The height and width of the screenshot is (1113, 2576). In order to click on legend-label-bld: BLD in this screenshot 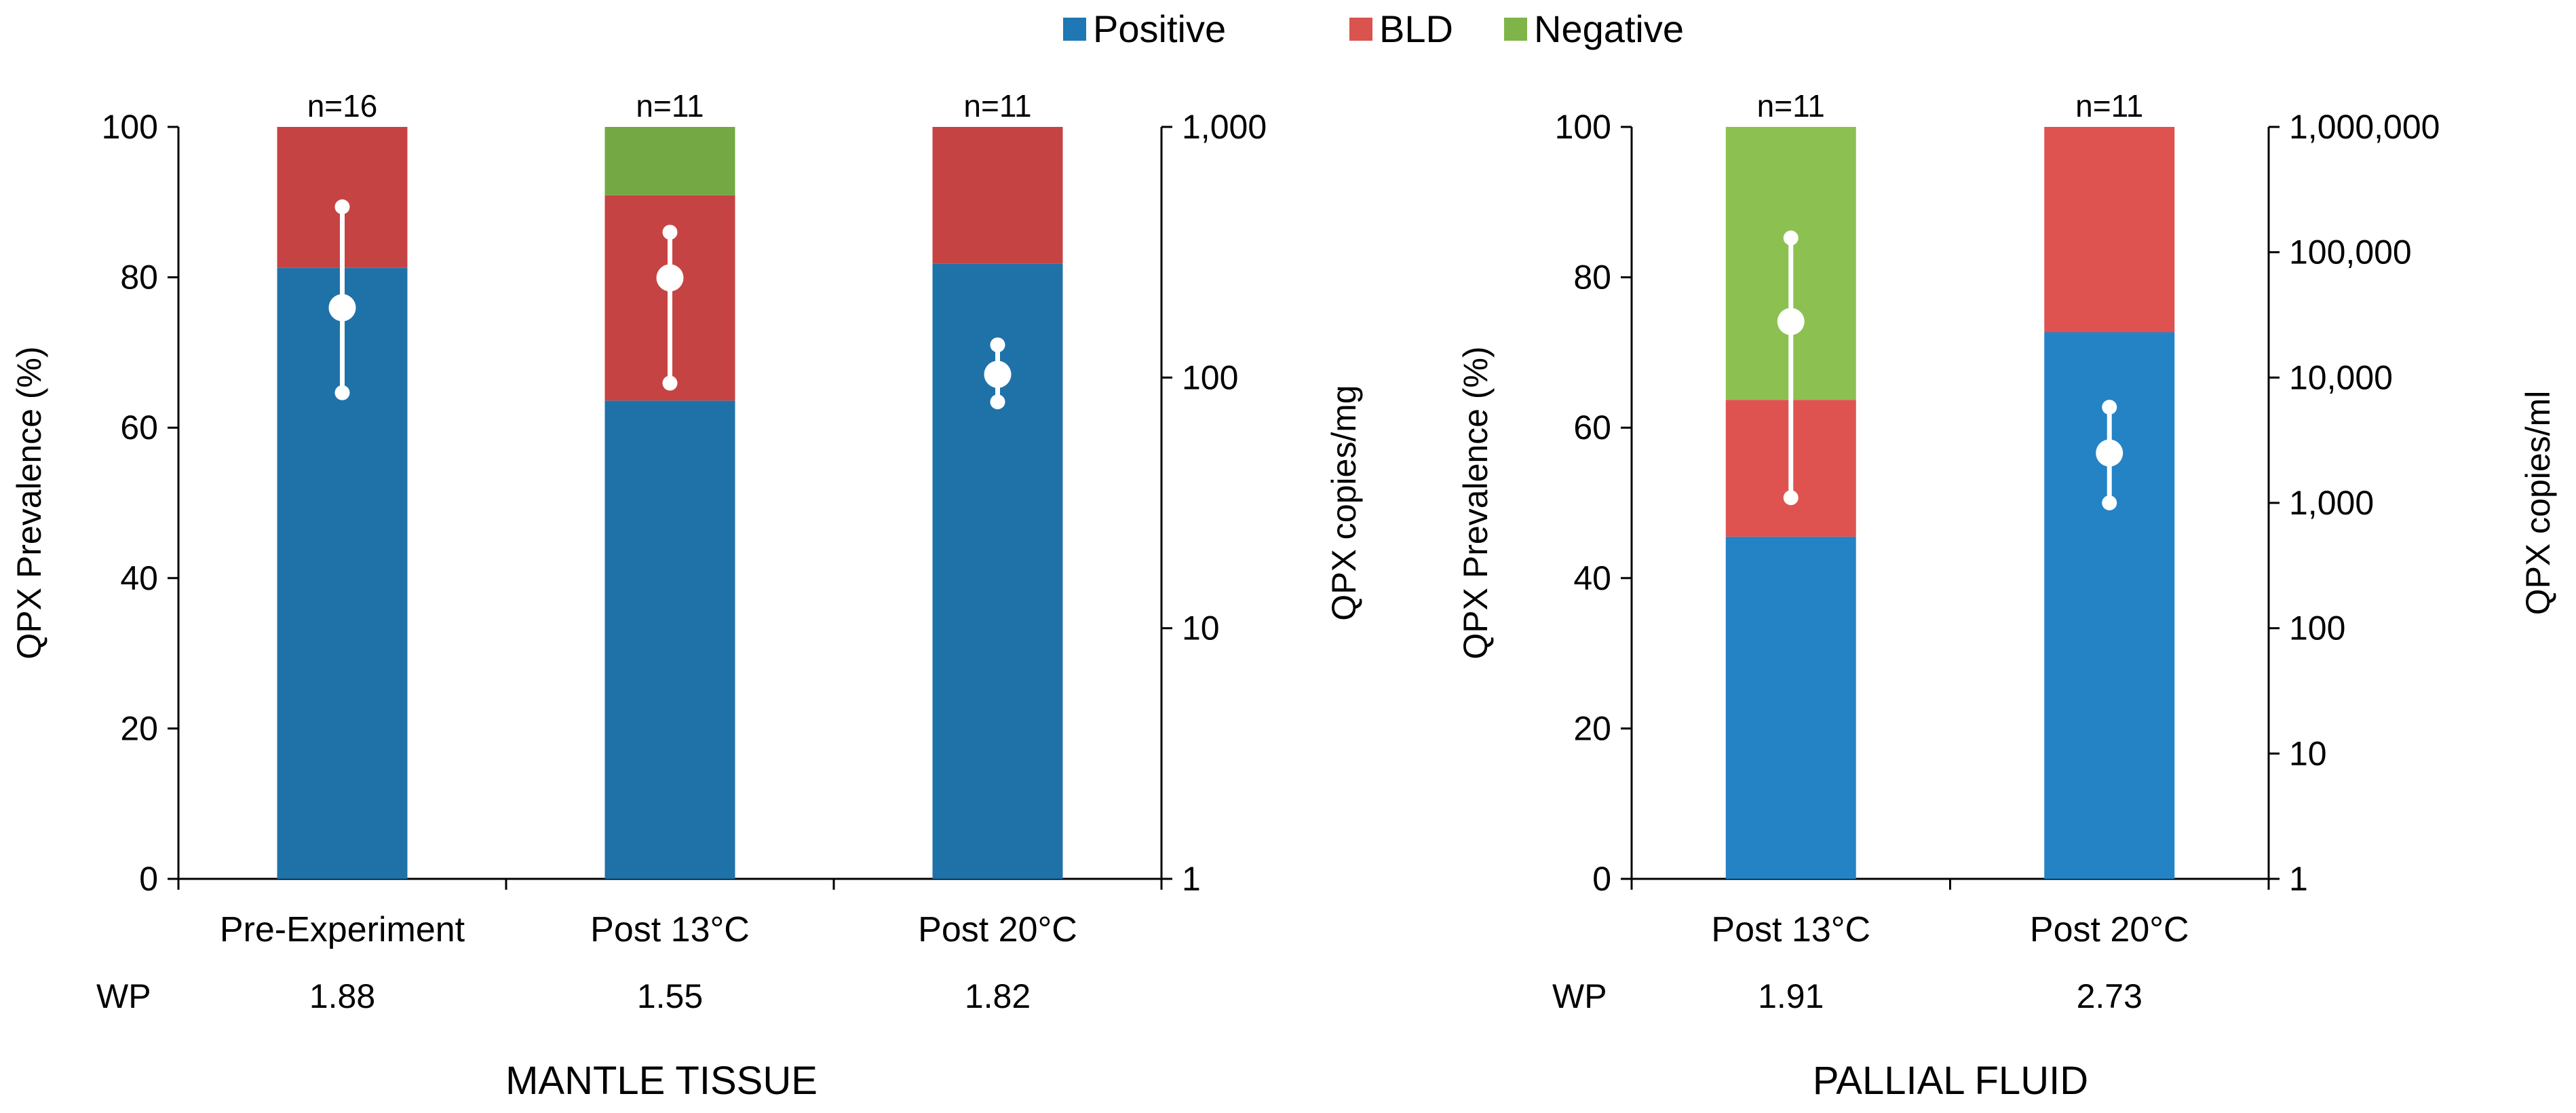, I will do `click(1416, 28)`.